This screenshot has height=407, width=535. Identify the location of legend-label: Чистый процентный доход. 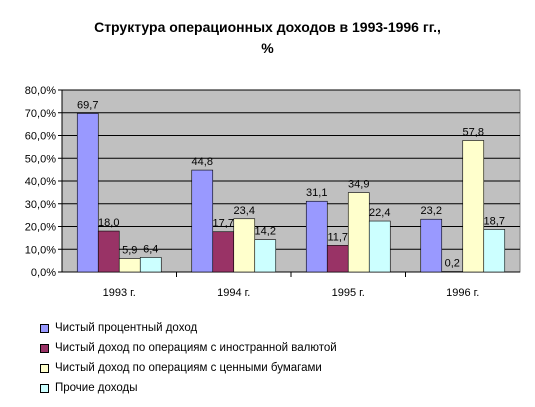
(126, 328).